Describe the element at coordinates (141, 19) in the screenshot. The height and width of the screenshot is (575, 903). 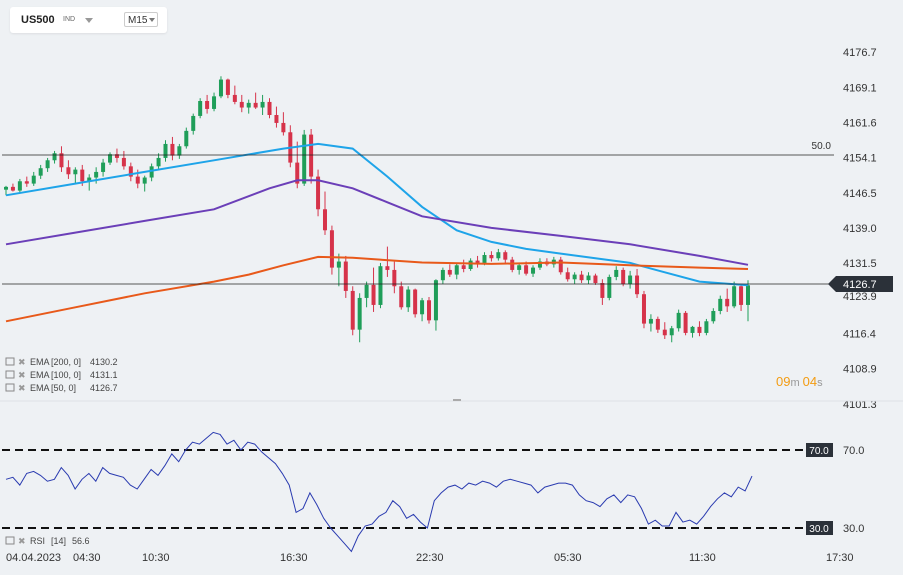
I see `timeframe-select: M15` at that location.